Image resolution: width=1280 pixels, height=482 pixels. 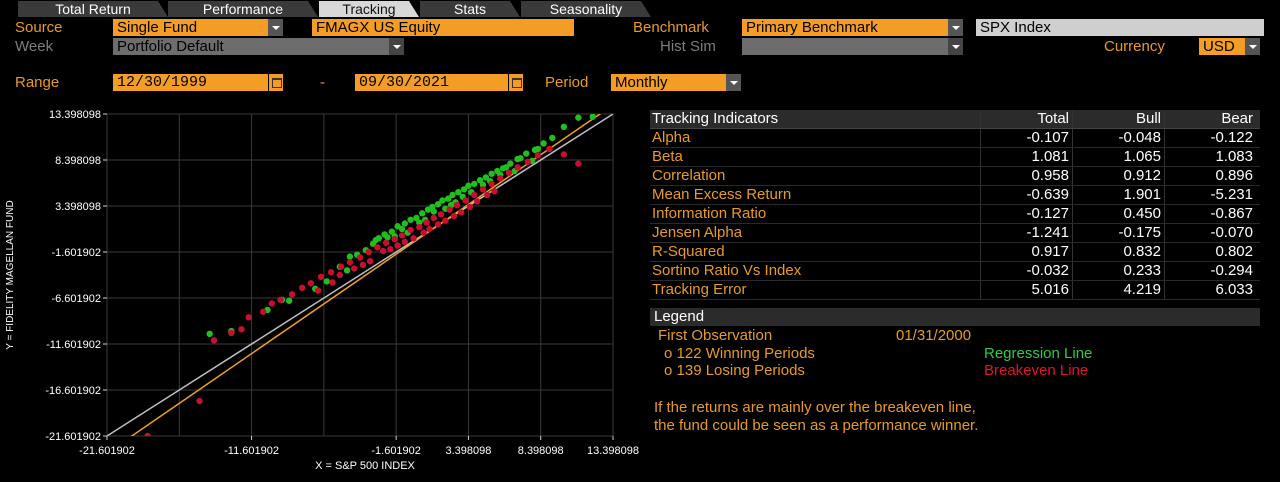 I want to click on source-select: Single Fund, so click(x=190, y=27).